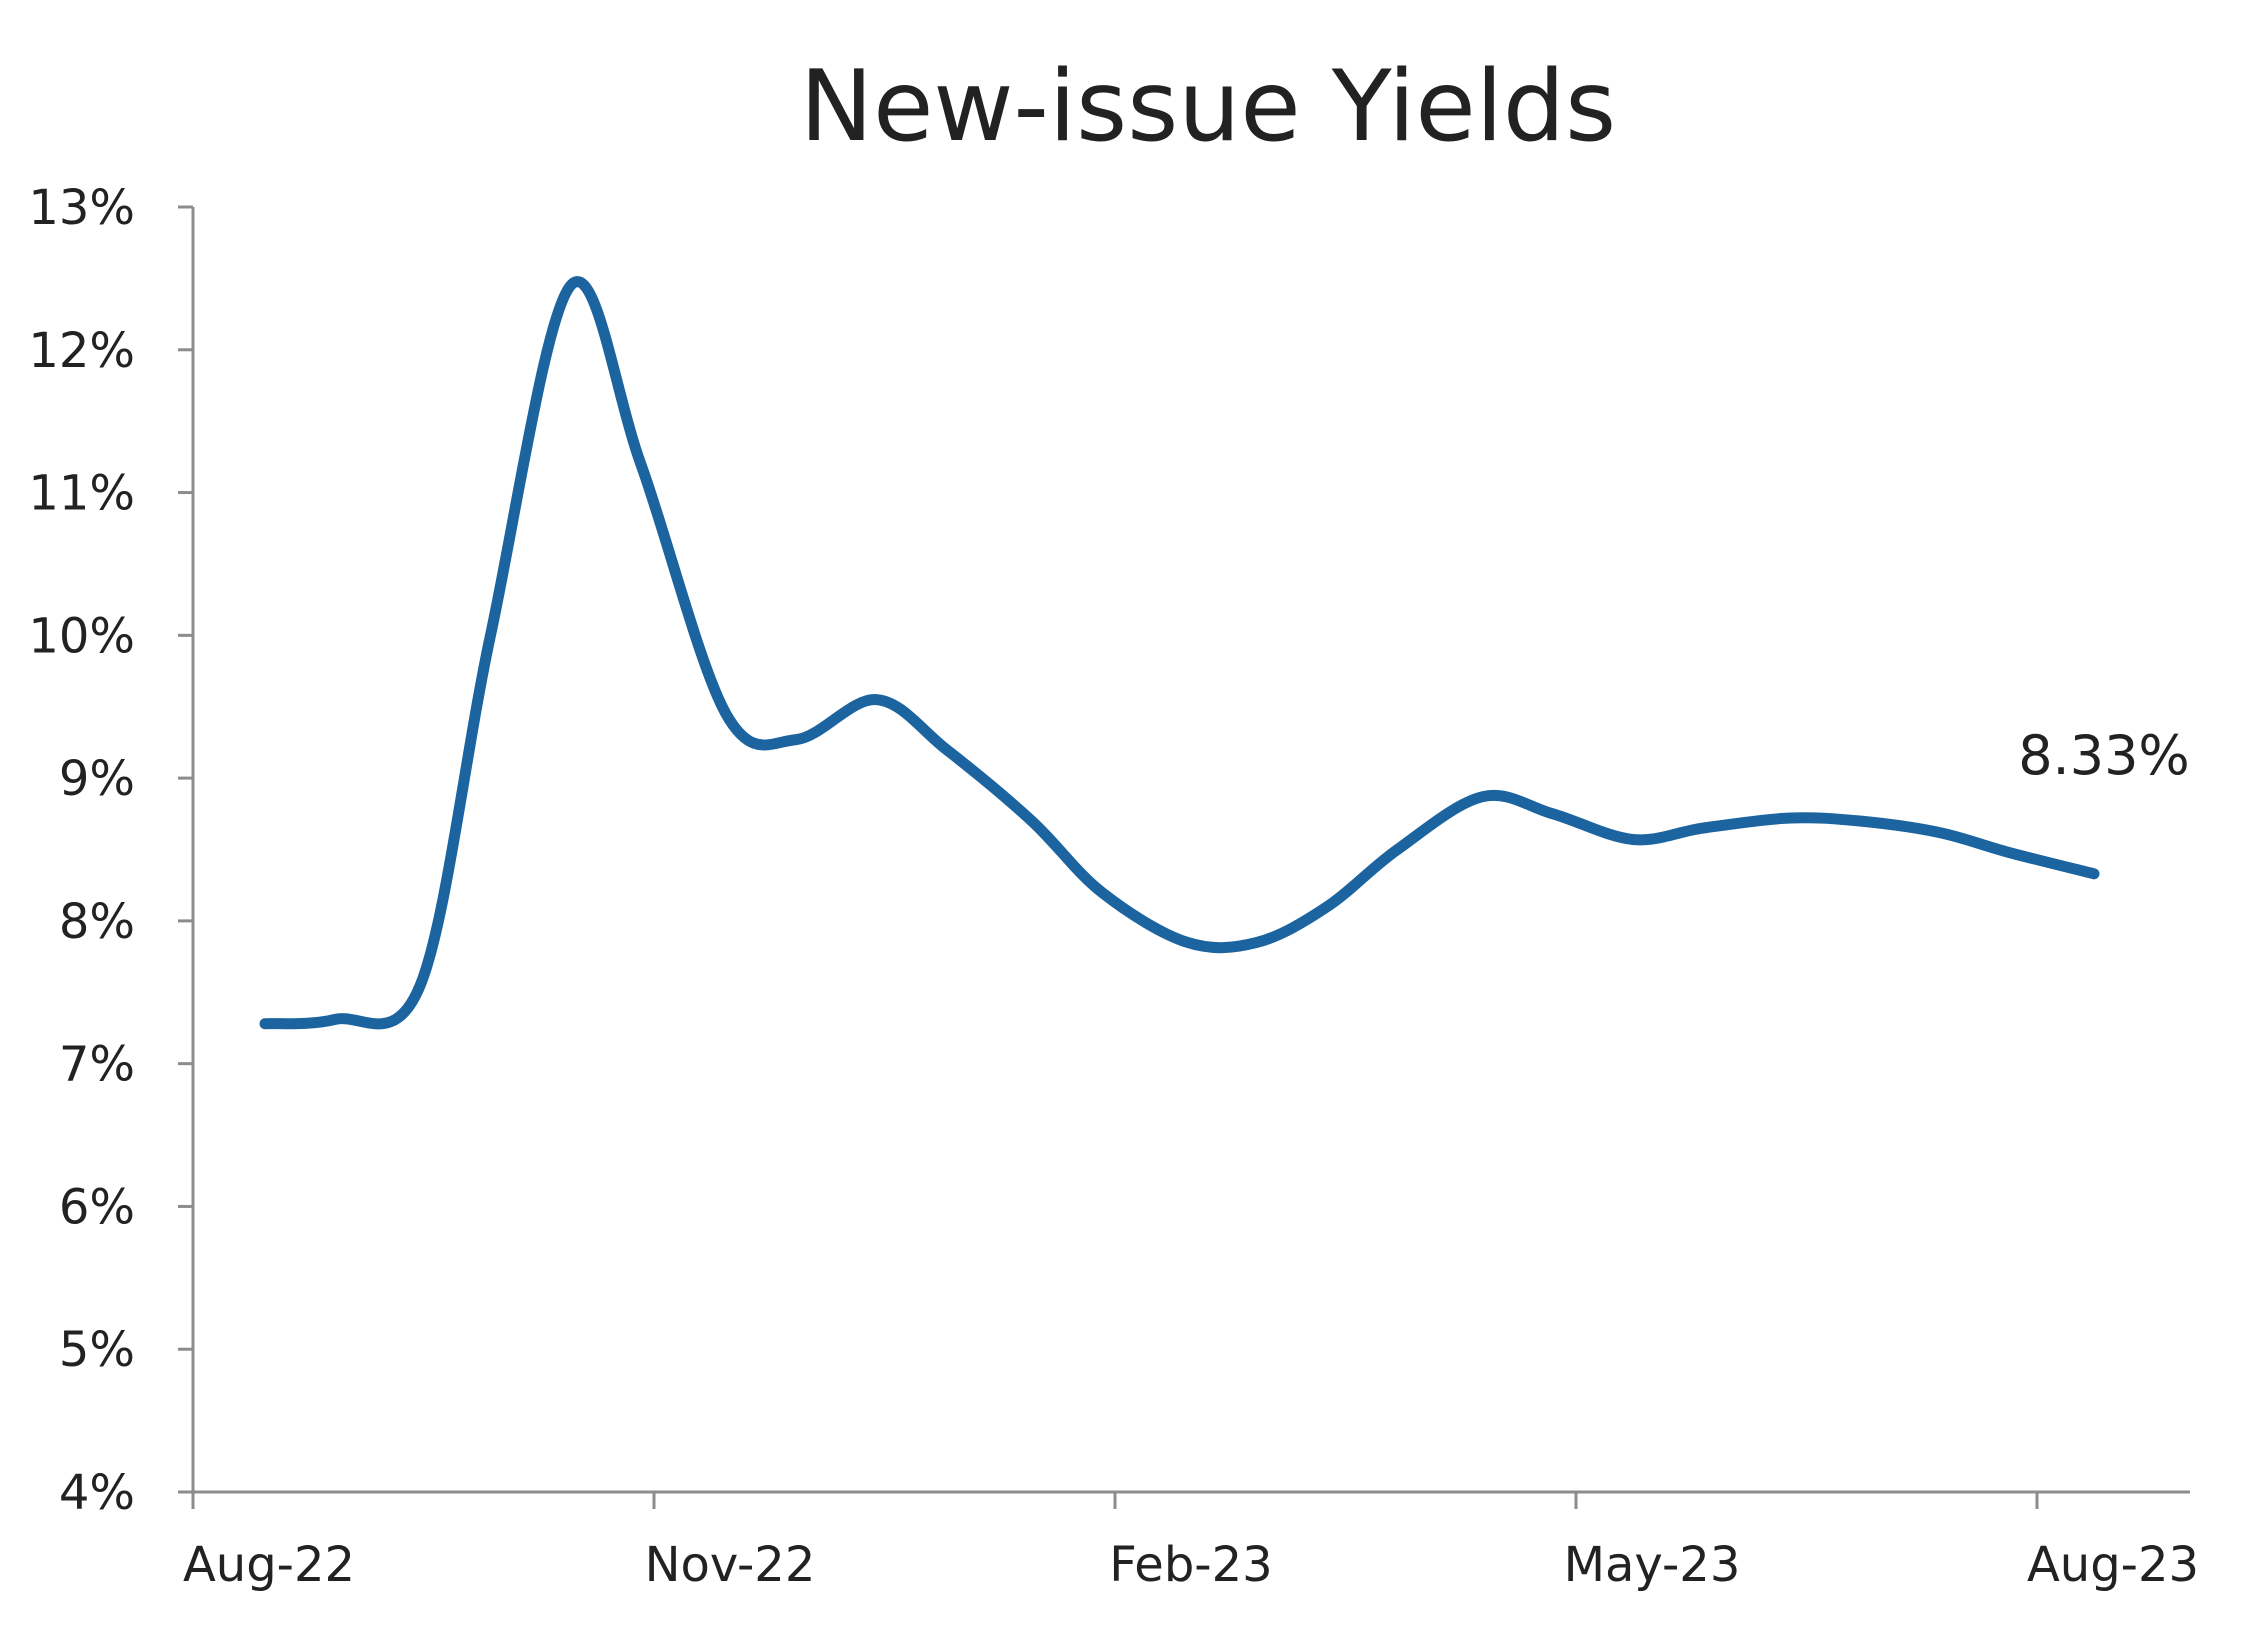  What do you see at coordinates (81, 208) in the screenshot?
I see `y-tick-label: 13%` at bounding box center [81, 208].